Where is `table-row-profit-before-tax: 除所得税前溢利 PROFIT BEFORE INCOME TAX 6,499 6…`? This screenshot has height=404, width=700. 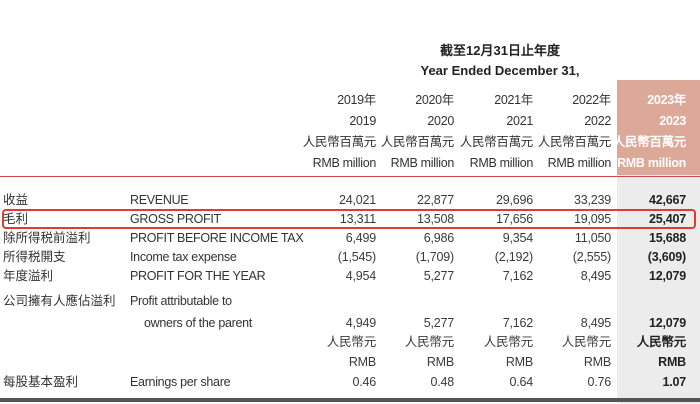
table-row-profit-before-tax: 除所得税前溢利 PROFIT BEFORE INCOME TAX 6,499 6… is located at coordinates (344, 238).